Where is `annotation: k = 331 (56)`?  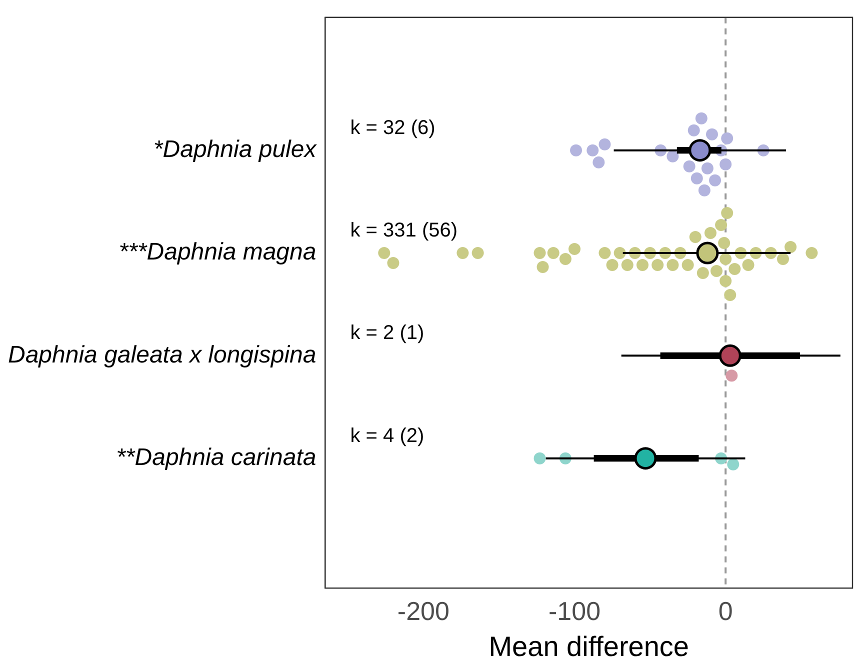
annotation: k = 331 (56) is located at coordinates (404, 231).